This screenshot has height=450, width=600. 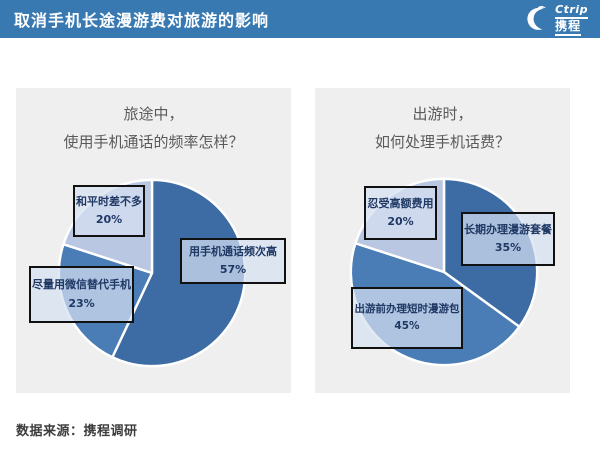 I want to click on ctrip-wordmark: Ctrip 携程, so click(x=571, y=20).